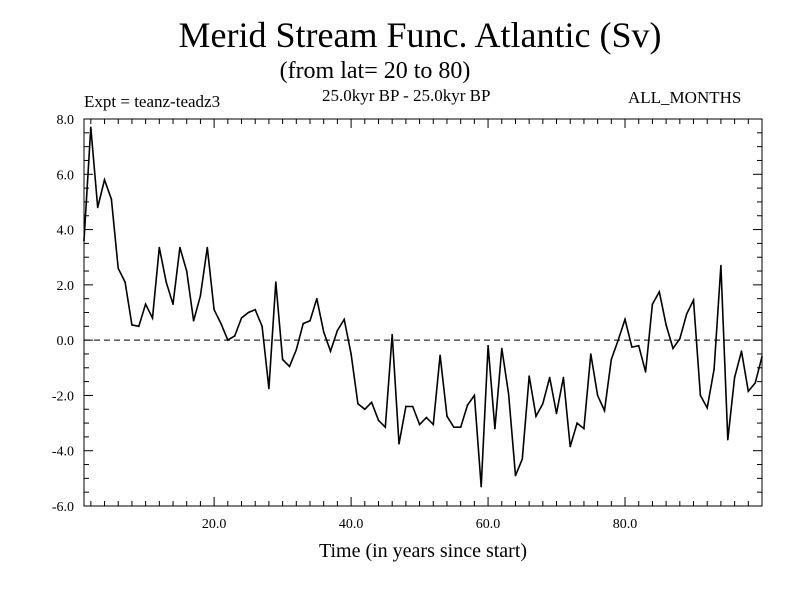 This screenshot has width=800, height=600. I want to click on experiment-label: Expt = teanz-teadz3, so click(152, 101).